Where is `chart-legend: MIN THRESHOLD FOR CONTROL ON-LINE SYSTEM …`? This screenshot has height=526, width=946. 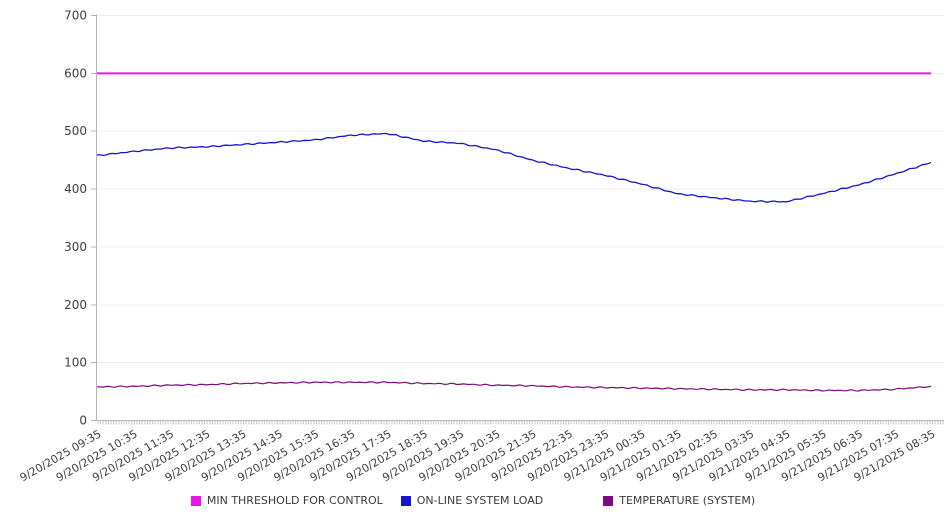 chart-legend: MIN THRESHOLD FOR CONTROL ON-LINE SYSTEM … is located at coordinates (473, 500).